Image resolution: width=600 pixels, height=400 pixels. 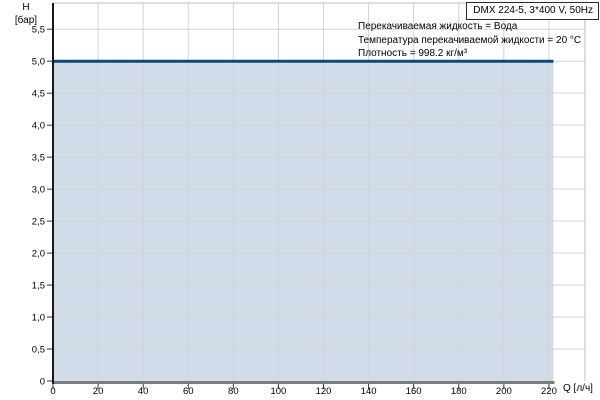 I want to click on y-axis-title-symbol: H, so click(x=26, y=7).